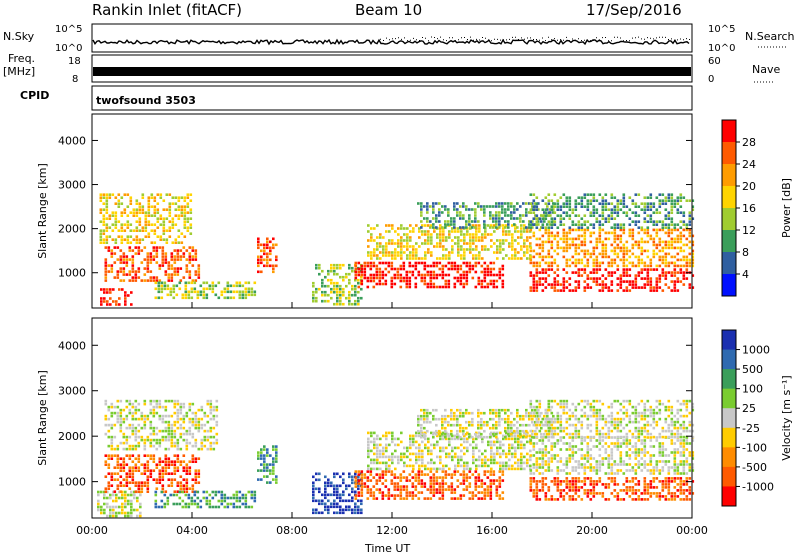 The width and height of the screenshot is (800, 554). I want to click on power-colorbar-label-5: 8, so click(745, 252).